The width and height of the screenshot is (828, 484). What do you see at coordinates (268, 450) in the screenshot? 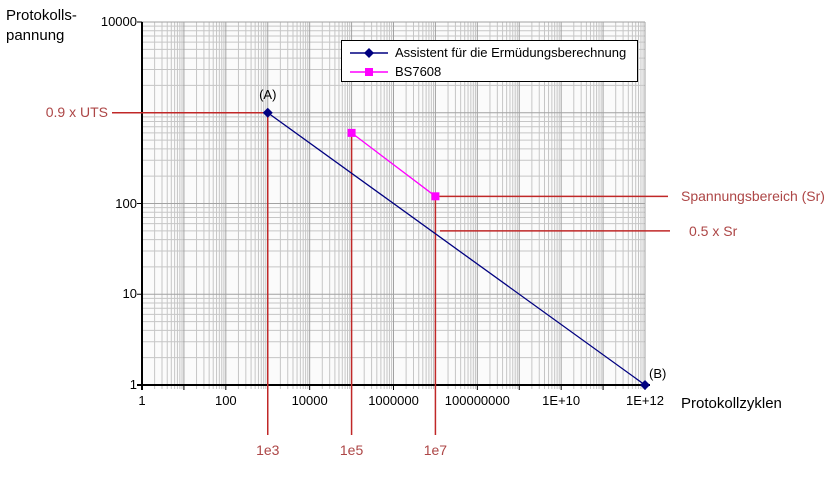
I see `cycle-marker-label-1e3: 1e3` at bounding box center [268, 450].